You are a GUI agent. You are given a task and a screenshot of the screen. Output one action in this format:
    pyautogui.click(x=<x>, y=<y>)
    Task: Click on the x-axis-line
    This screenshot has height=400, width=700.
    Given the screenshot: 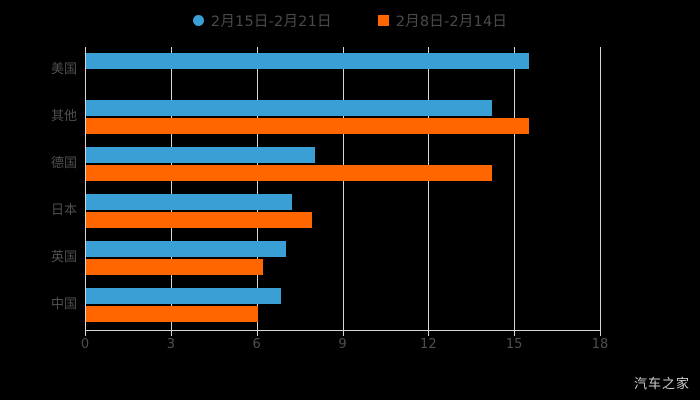 What is the action you would take?
    pyautogui.click(x=343, y=330)
    